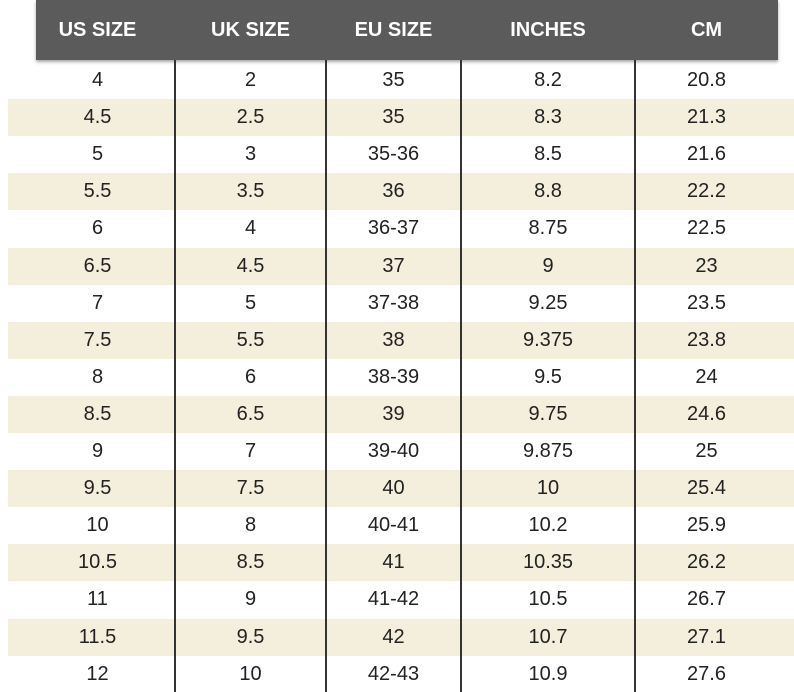 The height and width of the screenshot is (692, 794). I want to click on table-cell: 10.7, so click(548, 636).